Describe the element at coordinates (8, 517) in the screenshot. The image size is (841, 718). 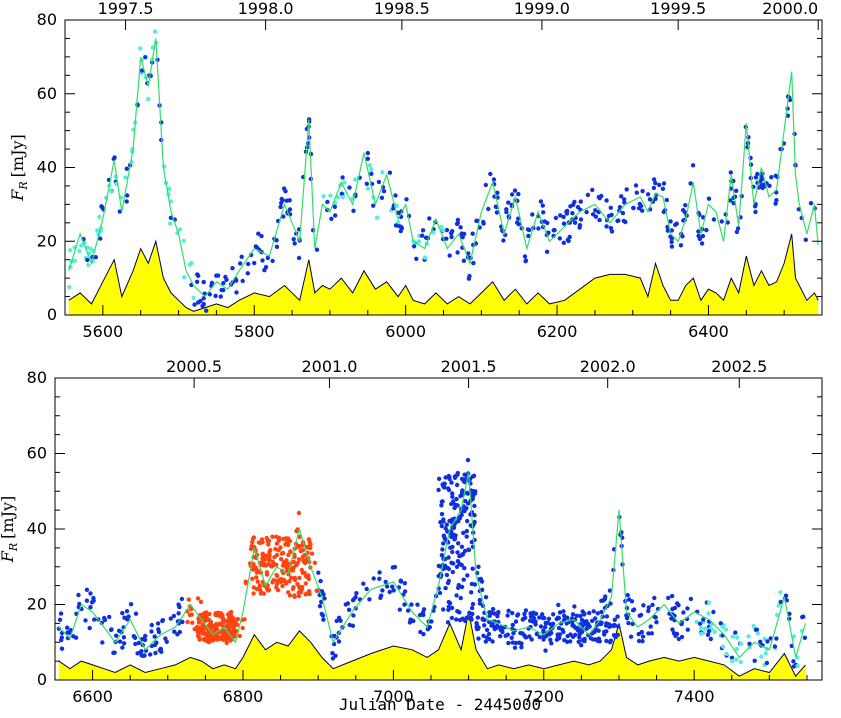
I see `y-label-unit: [mJy]` at that location.